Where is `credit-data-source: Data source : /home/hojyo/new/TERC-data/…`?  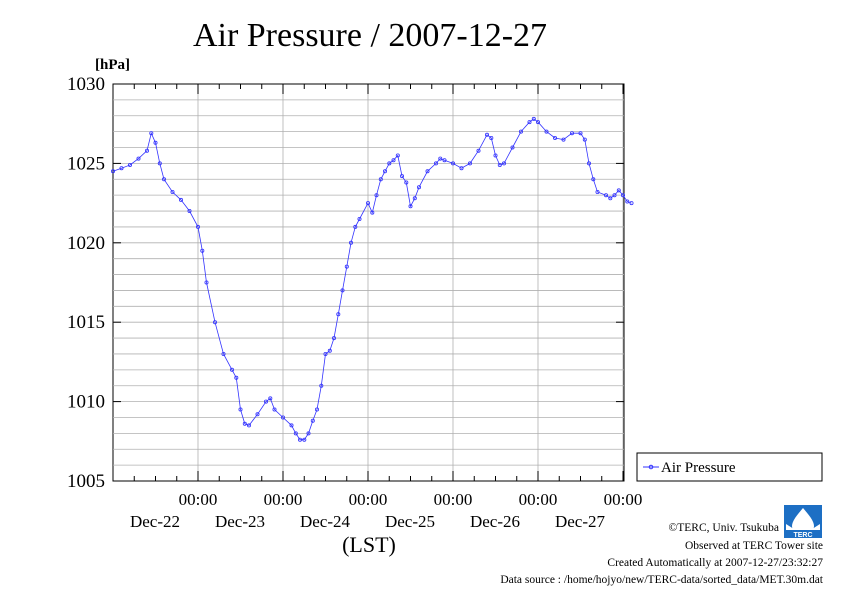 credit-data-source: Data source : /home/hojyo/new/TERC-data/… is located at coordinates (661, 580).